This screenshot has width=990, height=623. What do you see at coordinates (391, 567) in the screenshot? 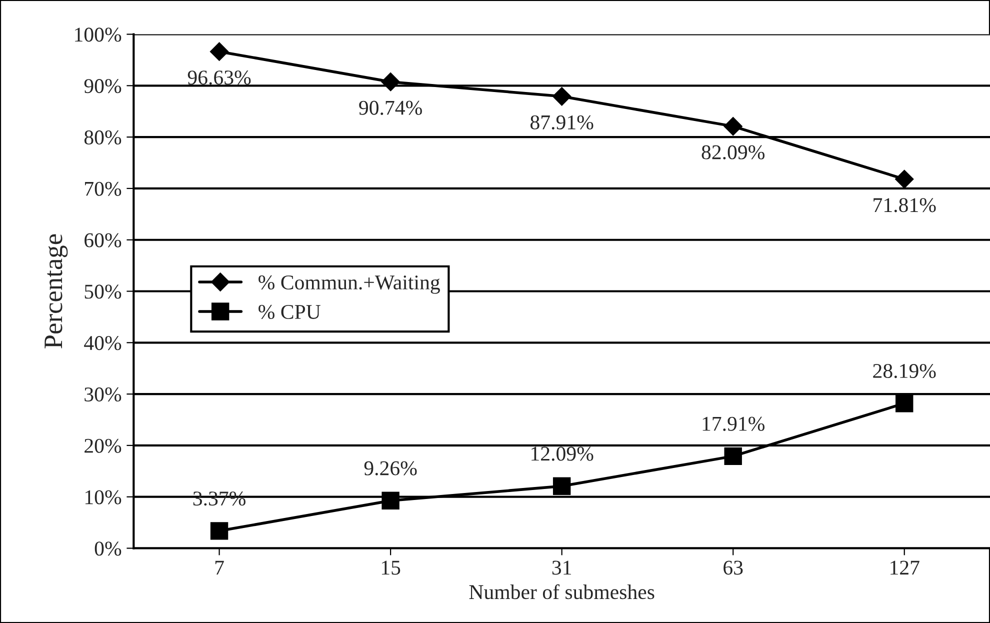
I see `x-tick-label: 15` at bounding box center [391, 567].